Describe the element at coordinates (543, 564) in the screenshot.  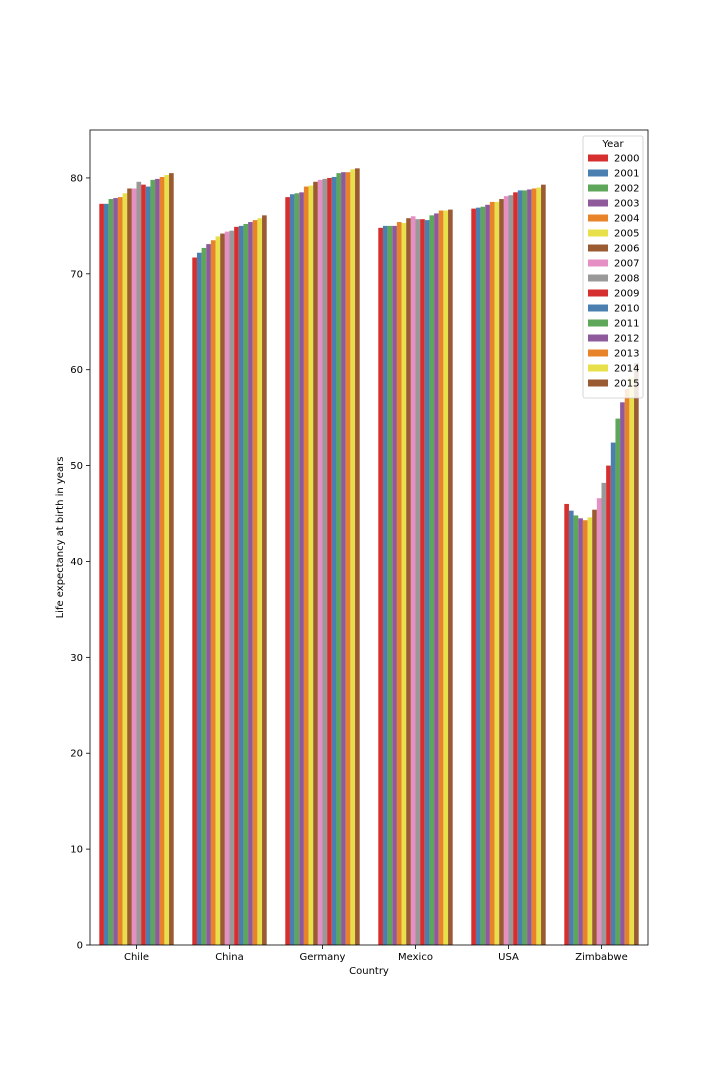
I see `bar-usa-2015` at that location.